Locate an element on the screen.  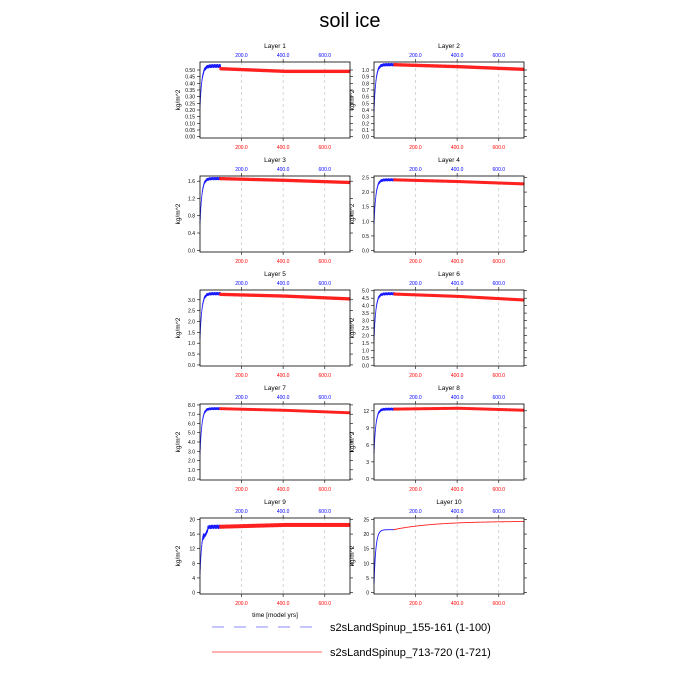
y-tick-label: 8.0 is located at coordinates (191, 406).